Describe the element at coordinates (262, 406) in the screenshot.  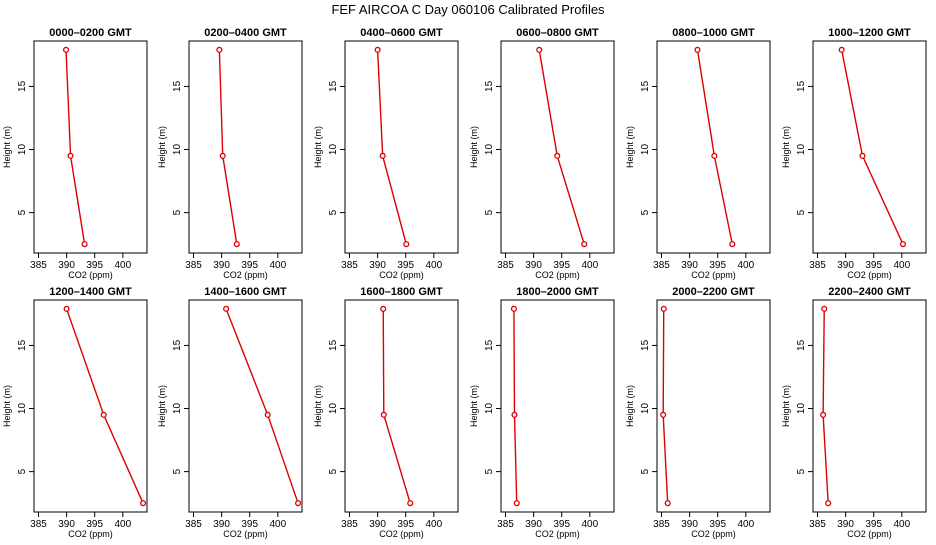
I see `panel-8-profile-line` at that location.